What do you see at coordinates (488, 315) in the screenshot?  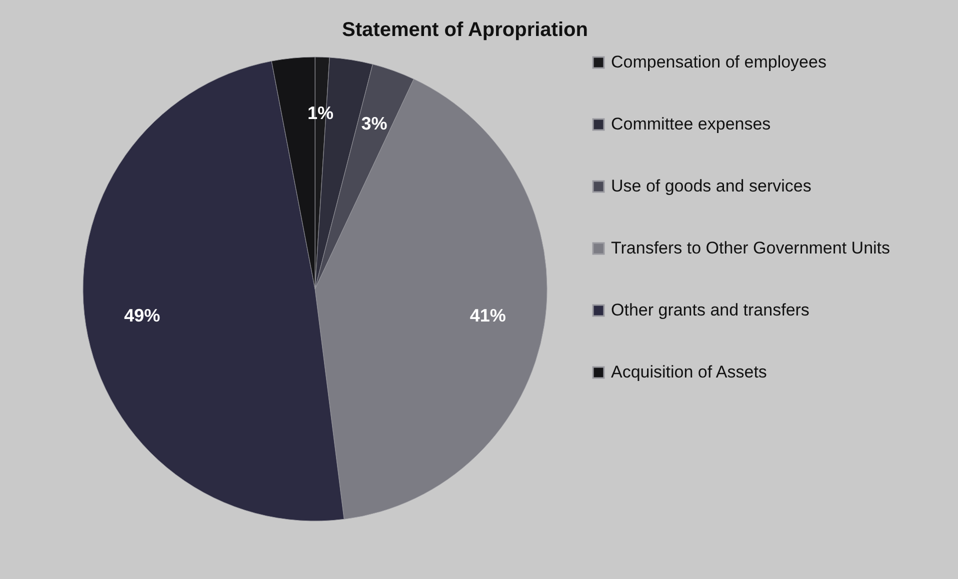 I see `data-label: 41%` at bounding box center [488, 315].